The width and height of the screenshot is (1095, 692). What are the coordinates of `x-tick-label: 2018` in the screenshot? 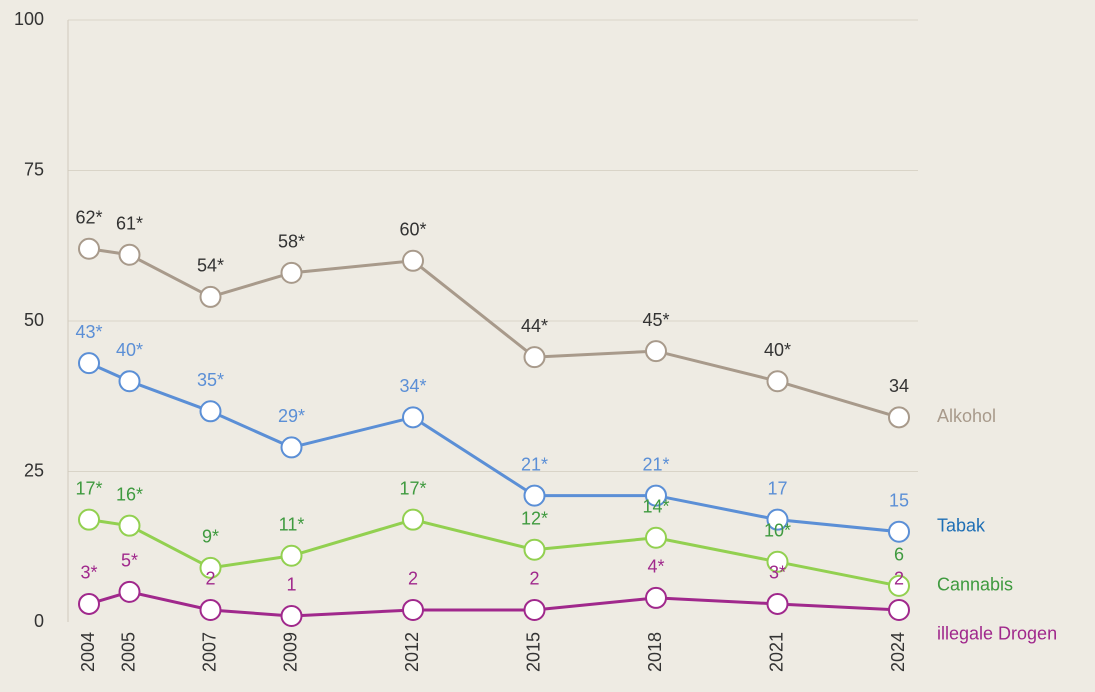 It's located at (655, 652).